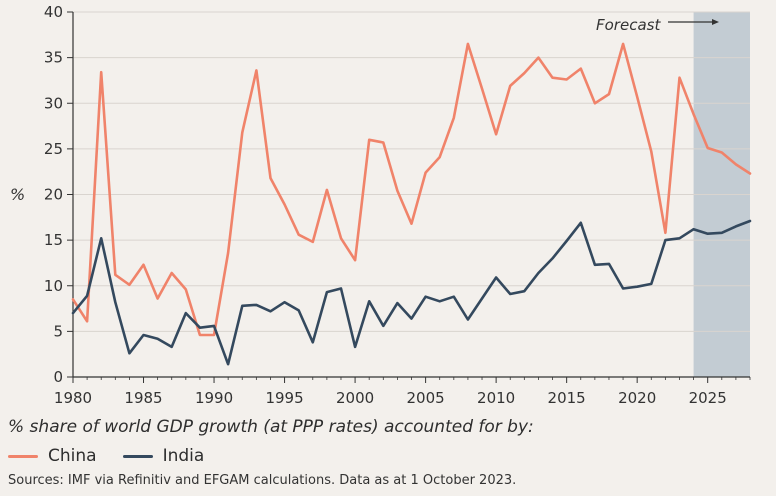  I want to click on x-tick-label: 1995, so click(284, 398).